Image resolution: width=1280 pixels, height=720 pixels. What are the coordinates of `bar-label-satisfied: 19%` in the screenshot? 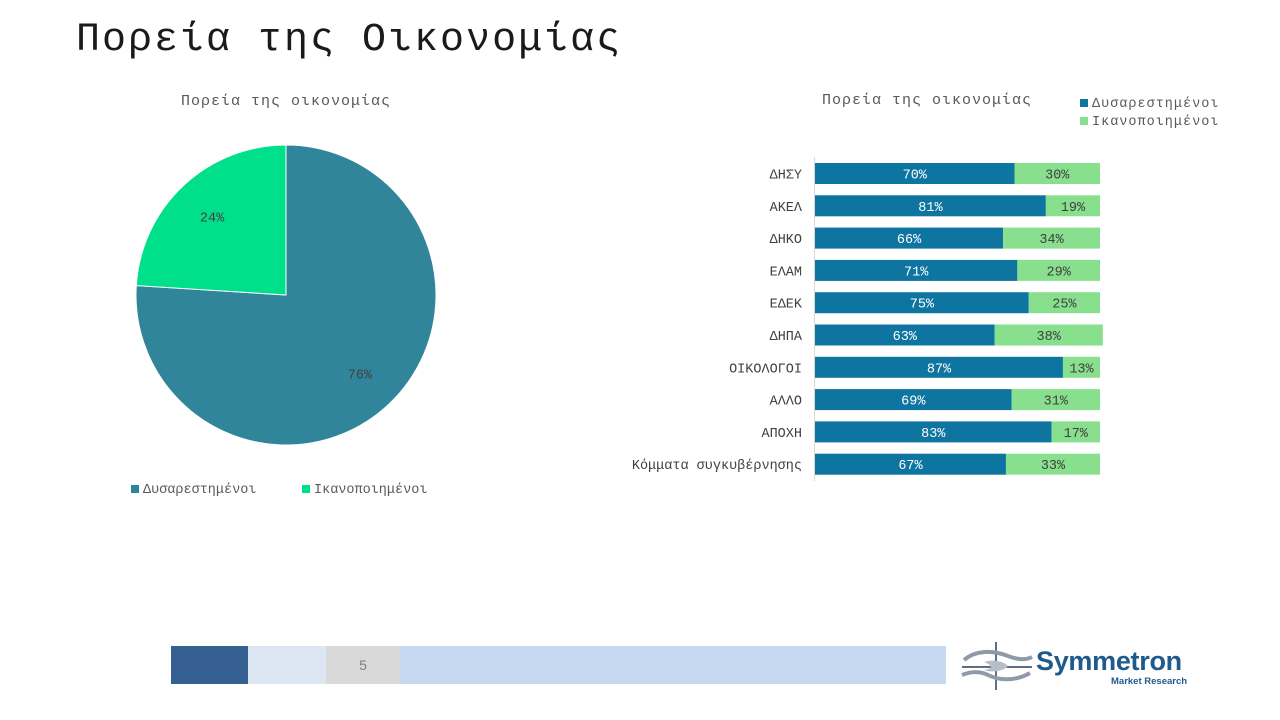 It's located at (1073, 208).